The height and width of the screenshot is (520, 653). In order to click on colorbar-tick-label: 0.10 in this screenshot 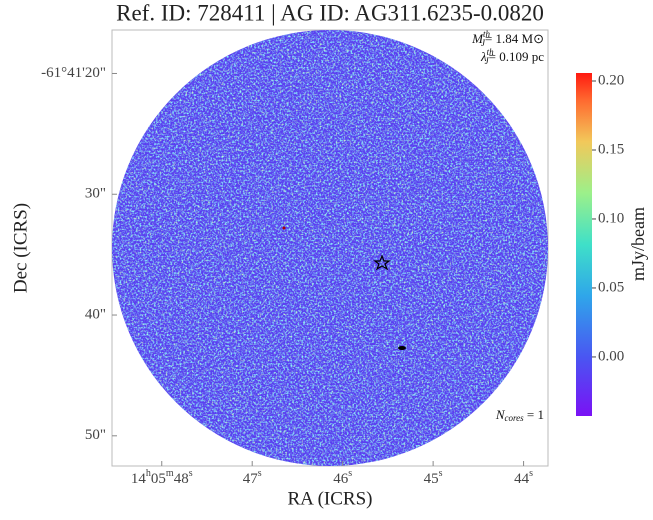, I will do `click(611, 218)`.